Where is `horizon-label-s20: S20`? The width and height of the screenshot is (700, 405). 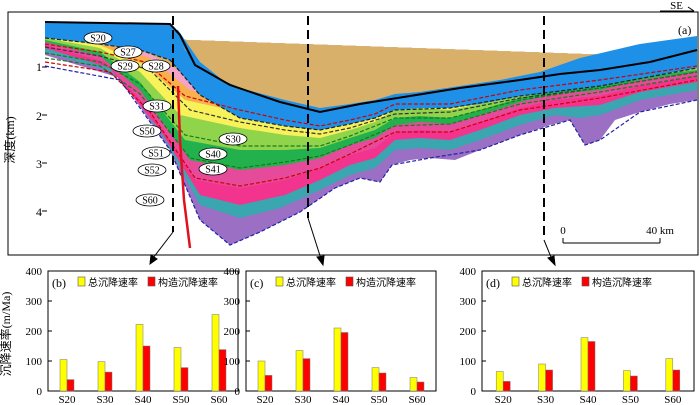 horizon-label-s20: S20 is located at coordinates (98, 38).